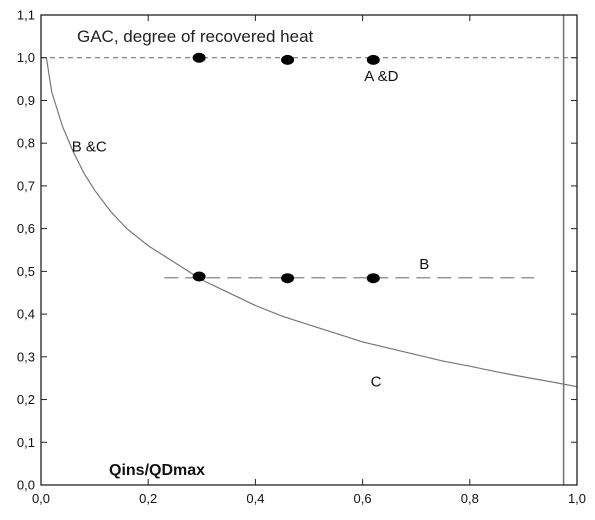 The height and width of the screenshot is (520, 595). What do you see at coordinates (26, 143) in the screenshot?
I see `y-tick-label: 0,8` at bounding box center [26, 143].